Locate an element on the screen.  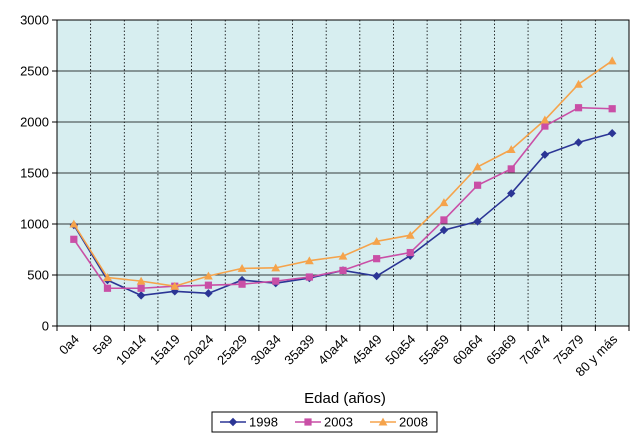
legend-item-2008: 2008 is located at coordinates (399, 422).